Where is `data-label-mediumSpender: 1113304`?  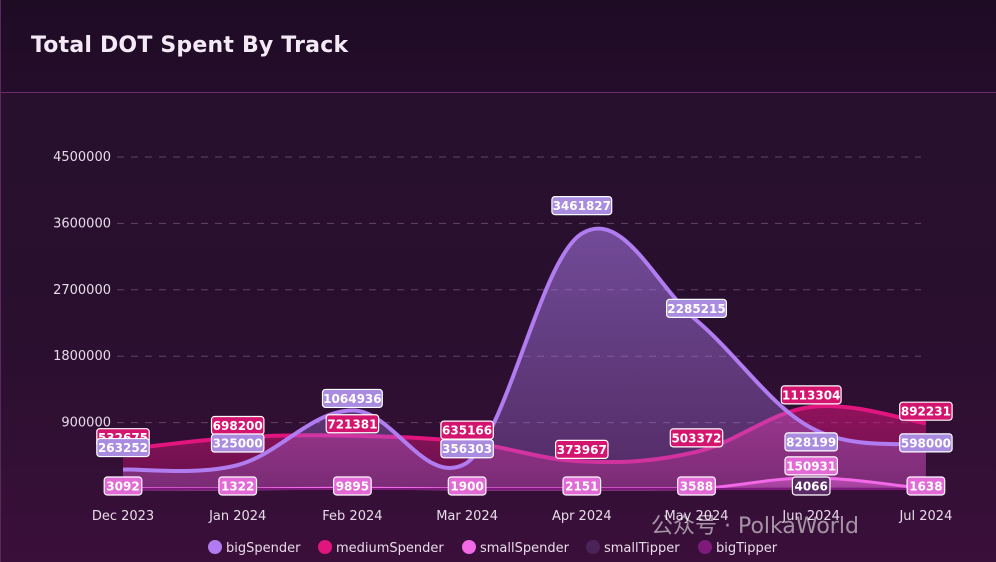
data-label-mediumSpender: 1113304 is located at coordinates (811, 395).